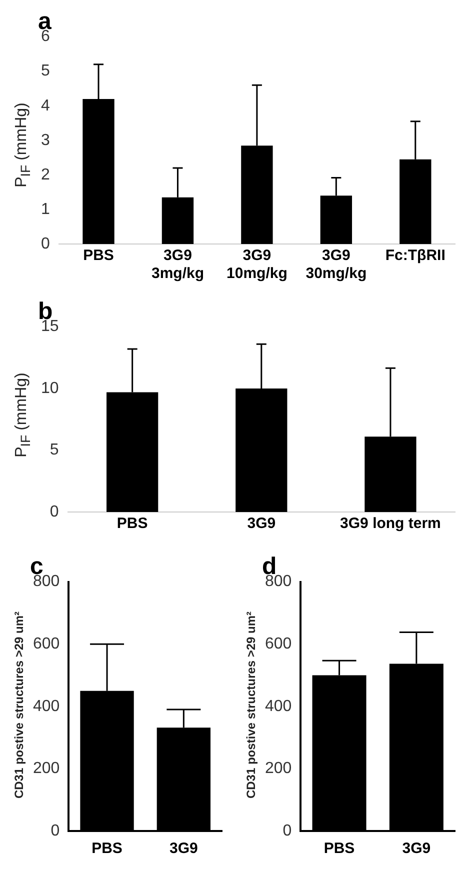 The image size is (465, 871). Describe the element at coordinates (390, 523) in the screenshot. I see `x-tick-label: 3G9 long term` at that location.